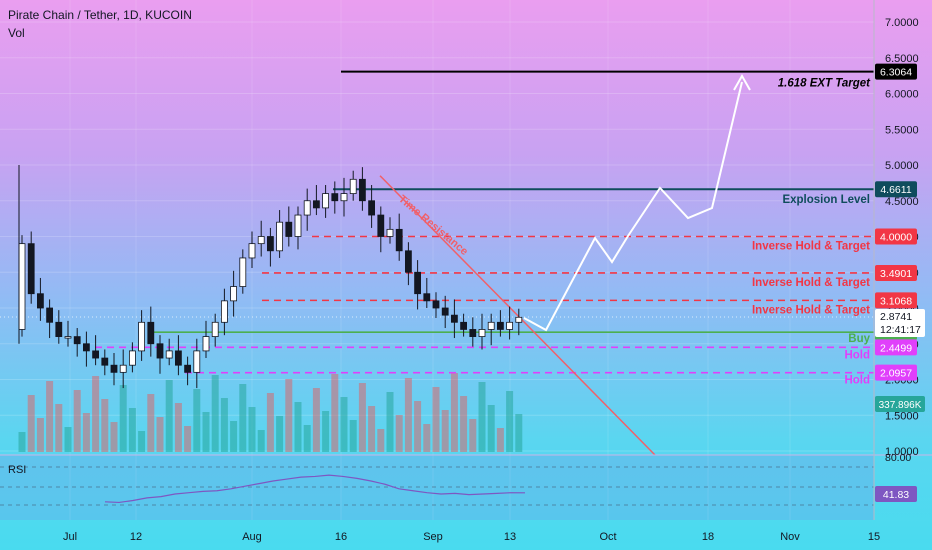 The width and height of the screenshot is (932, 550). I want to click on x-tick-label: Oct, so click(607, 537).